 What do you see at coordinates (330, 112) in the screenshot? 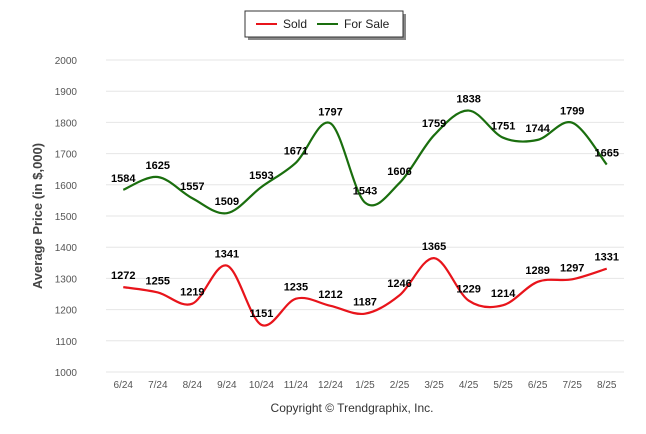
I see `data-label-for-sale: 1797` at bounding box center [330, 112].